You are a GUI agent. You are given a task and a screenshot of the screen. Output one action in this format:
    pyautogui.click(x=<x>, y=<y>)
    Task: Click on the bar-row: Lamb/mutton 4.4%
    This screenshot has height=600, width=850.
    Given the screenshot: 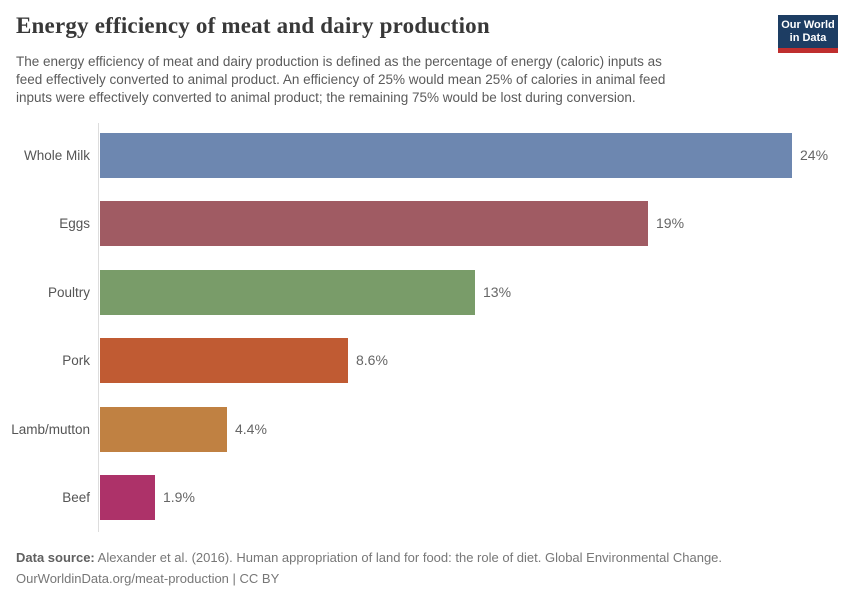 What is the action you would take?
    pyautogui.click(x=425, y=429)
    